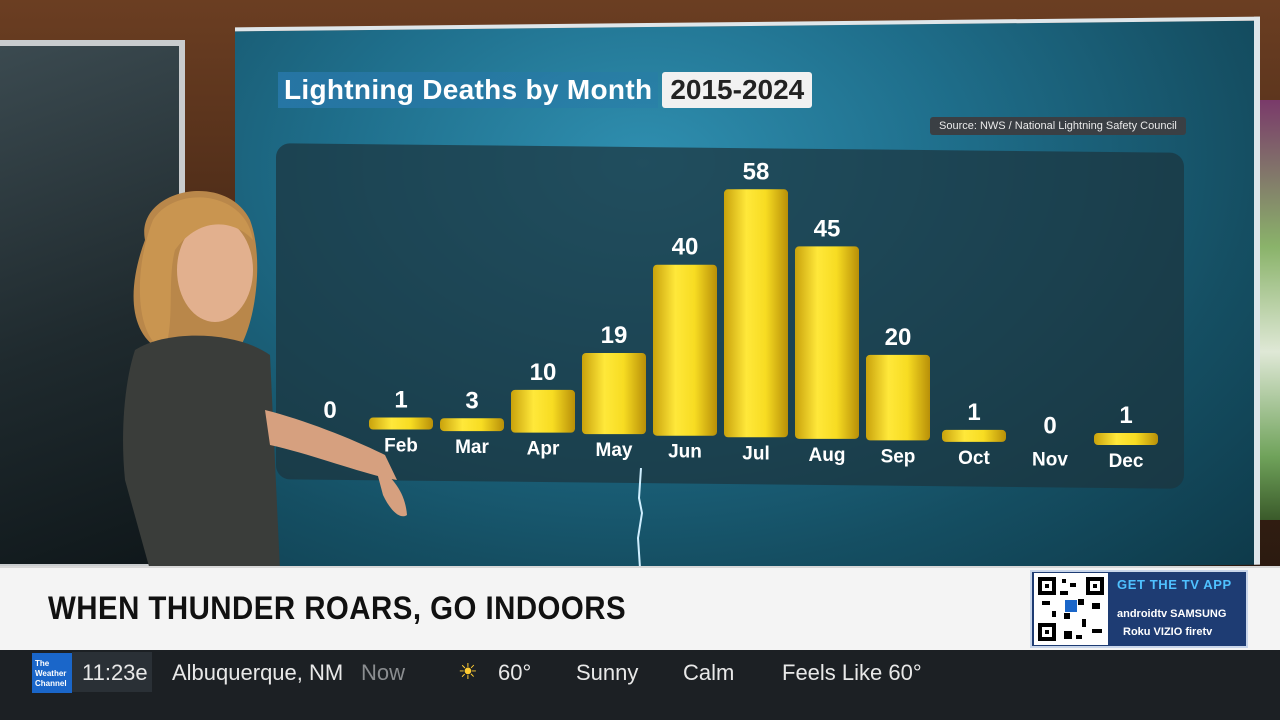 This screenshot has height=720, width=1280. Describe the element at coordinates (1168, 632) in the screenshot. I see `app-promo-brands-2: Roku VIZIO firetv` at that location.